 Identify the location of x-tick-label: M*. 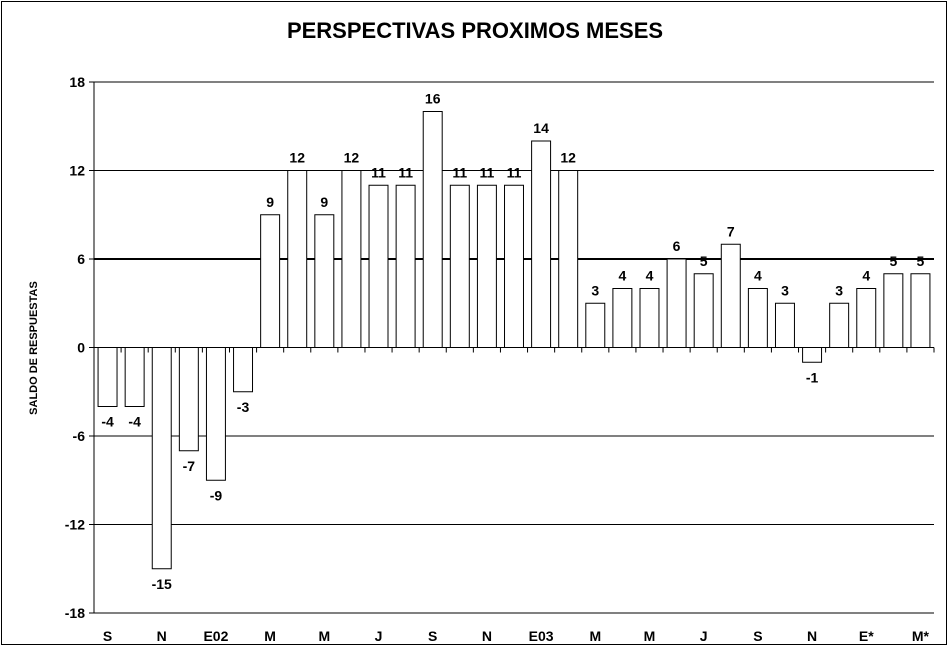
(921, 636).